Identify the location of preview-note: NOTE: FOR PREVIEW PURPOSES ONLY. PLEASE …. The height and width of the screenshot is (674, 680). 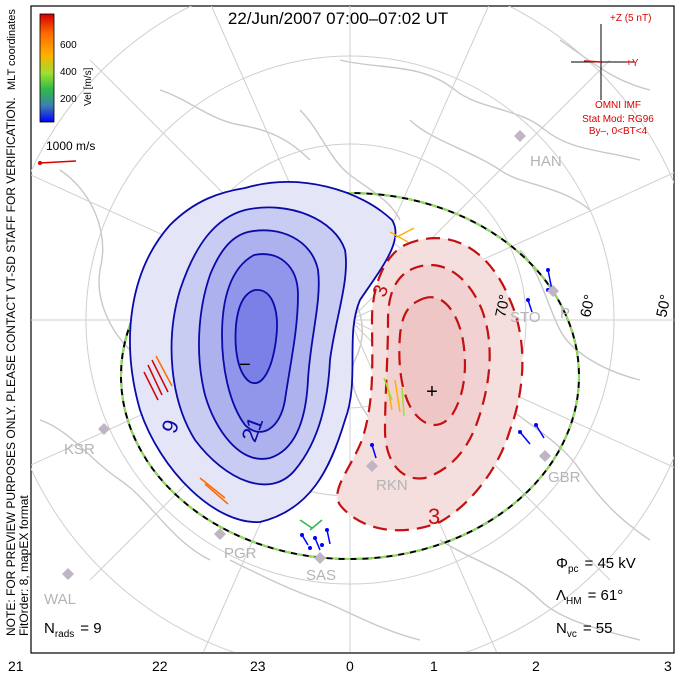
(11, 366).